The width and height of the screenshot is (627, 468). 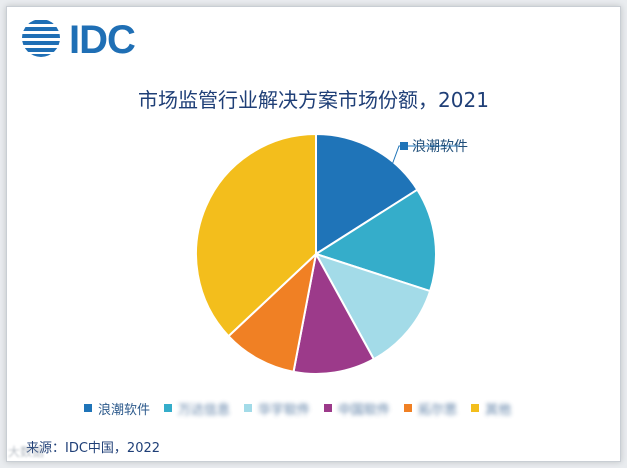 I want to click on idc-logo: IDC, so click(x=91, y=40).